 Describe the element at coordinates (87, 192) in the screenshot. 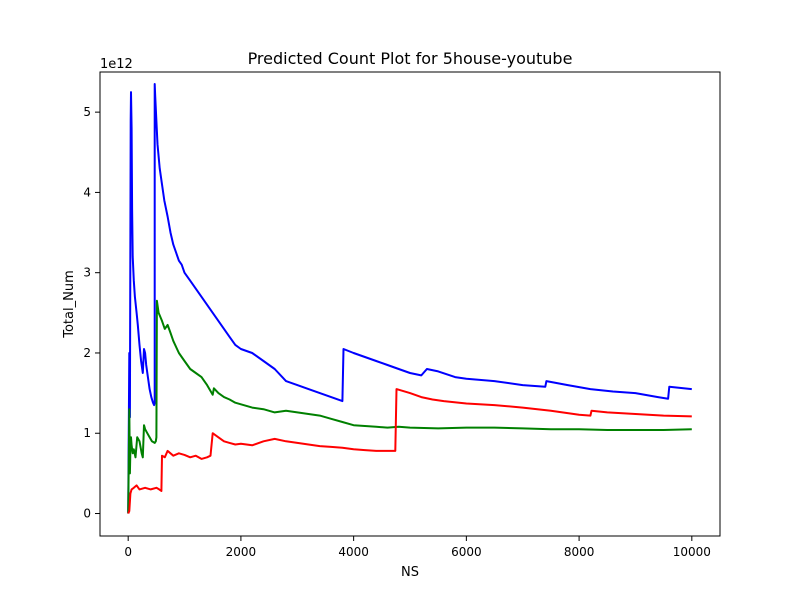

I see `y-tick-label: 4` at that location.